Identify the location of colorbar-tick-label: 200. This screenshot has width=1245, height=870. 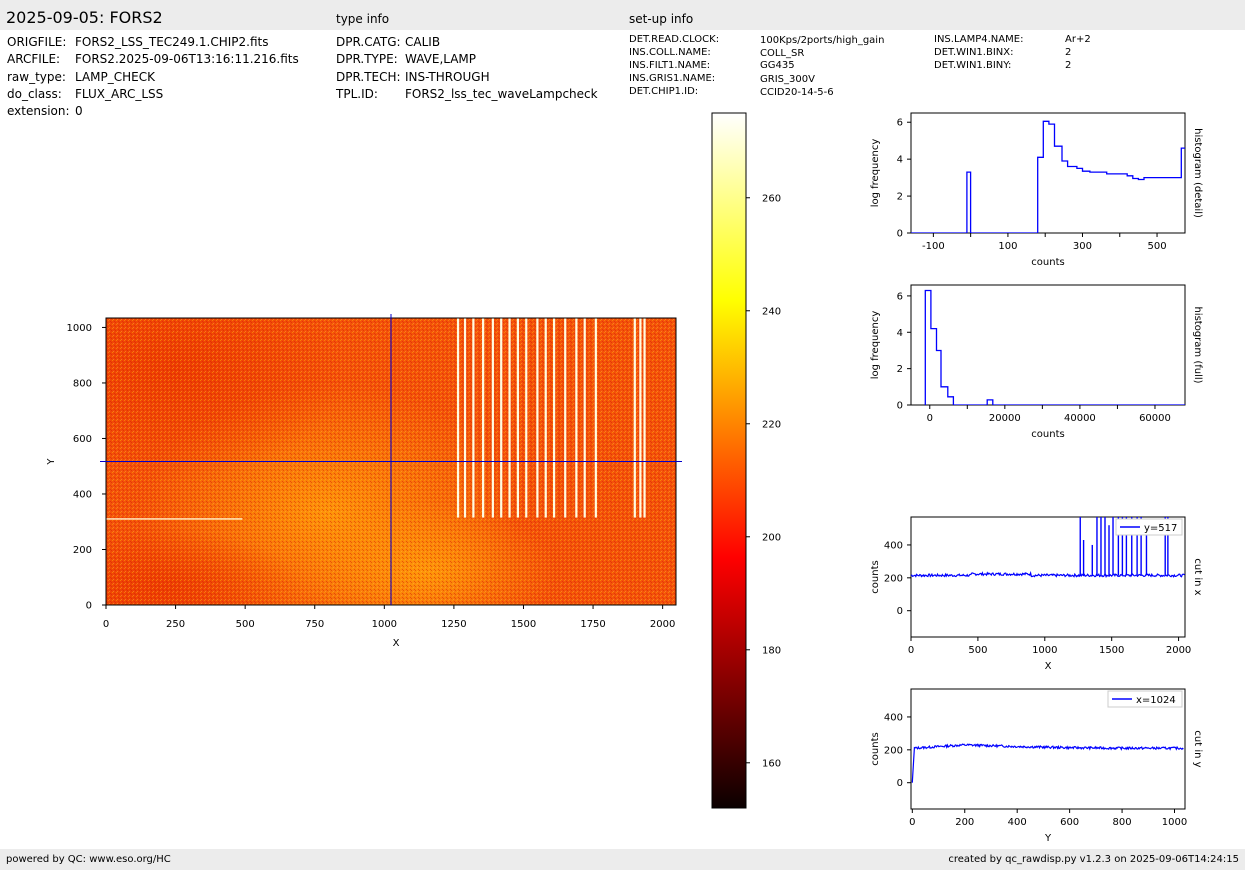
(771, 537).